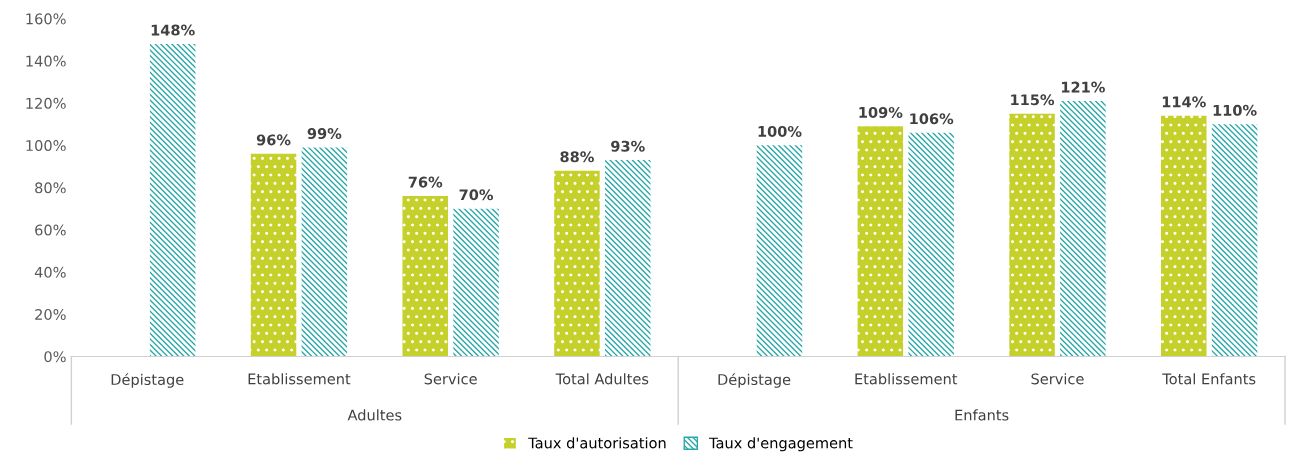 Image resolution: width=1298 pixels, height=466 pixels. I want to click on y-tick-label: 140%, so click(46, 61).